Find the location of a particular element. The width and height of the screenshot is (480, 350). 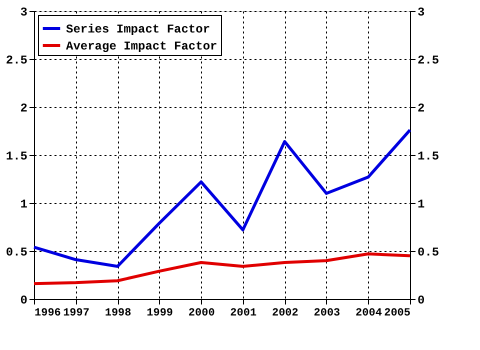

y-tick-label: 0.5 is located at coordinates (17, 253).